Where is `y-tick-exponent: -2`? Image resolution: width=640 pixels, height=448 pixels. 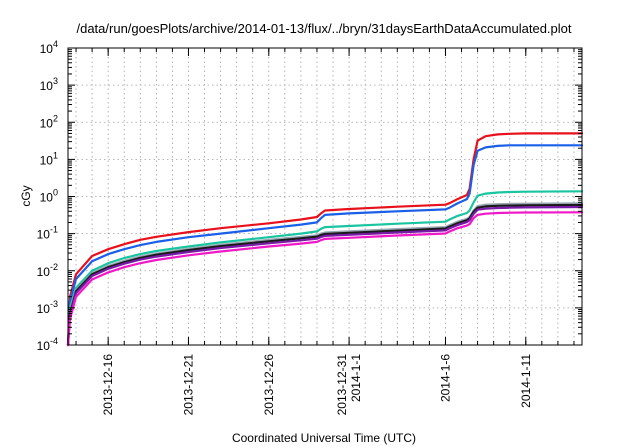
y-tick-exponent: -2 is located at coordinates (54, 267).